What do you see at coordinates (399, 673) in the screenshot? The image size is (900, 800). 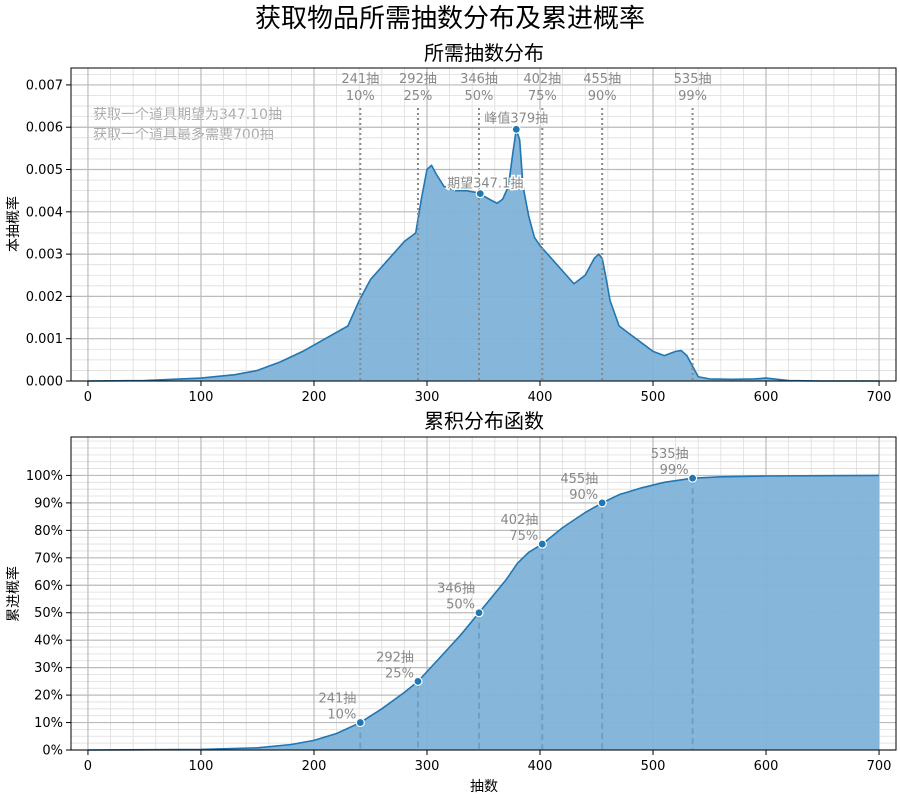 I see `cdf-percentile-label: 25%` at bounding box center [399, 673].